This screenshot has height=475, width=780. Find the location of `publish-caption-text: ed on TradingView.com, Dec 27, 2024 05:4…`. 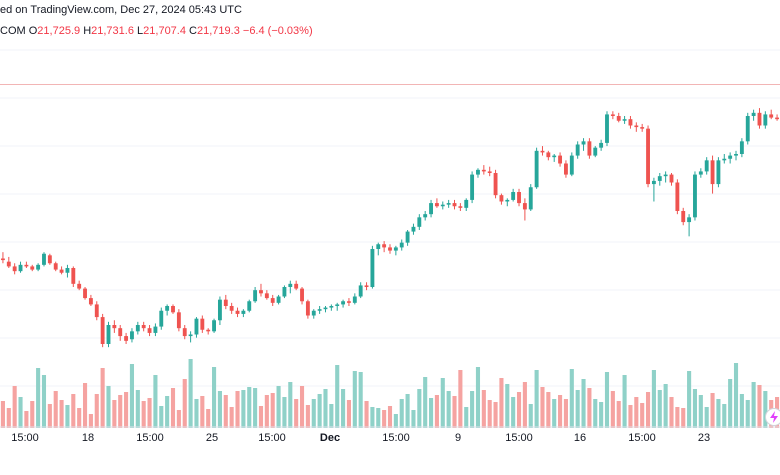

publish-caption-text: ed on TradingView.com, Dec 27, 2024 05:4… is located at coordinates (121, 10).